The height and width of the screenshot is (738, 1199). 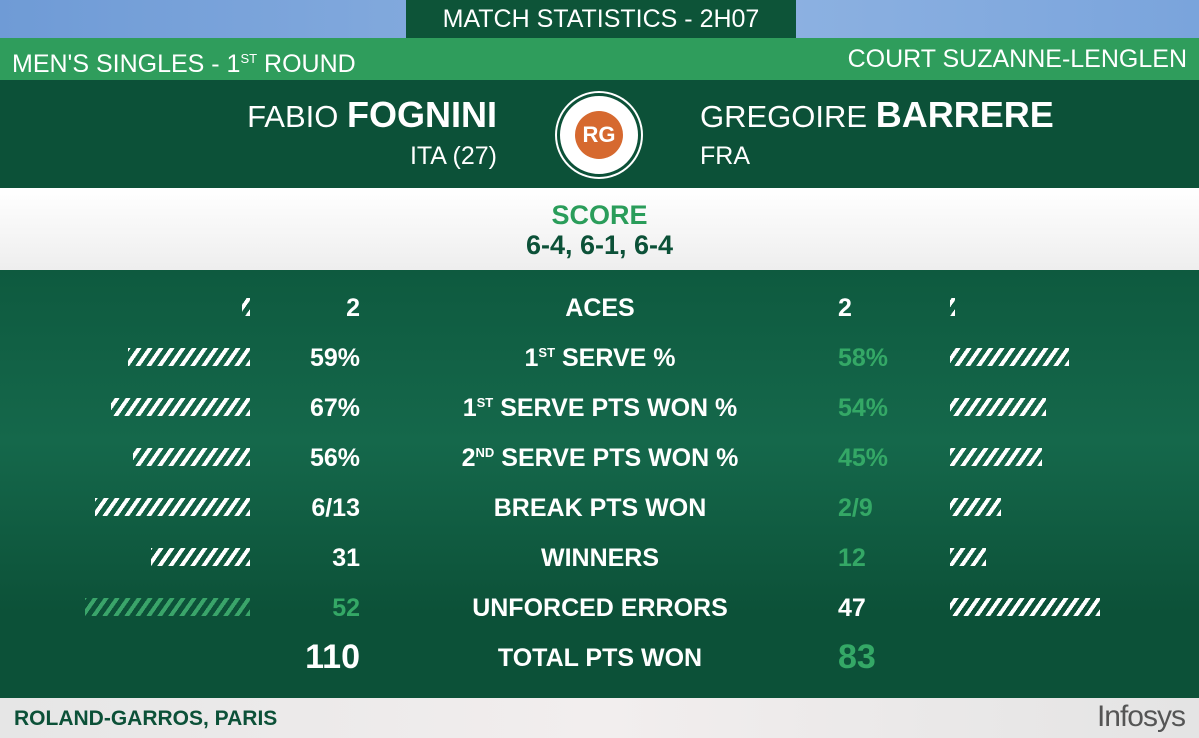 I want to click on player2-stat-value: 58%, so click(x=863, y=358).